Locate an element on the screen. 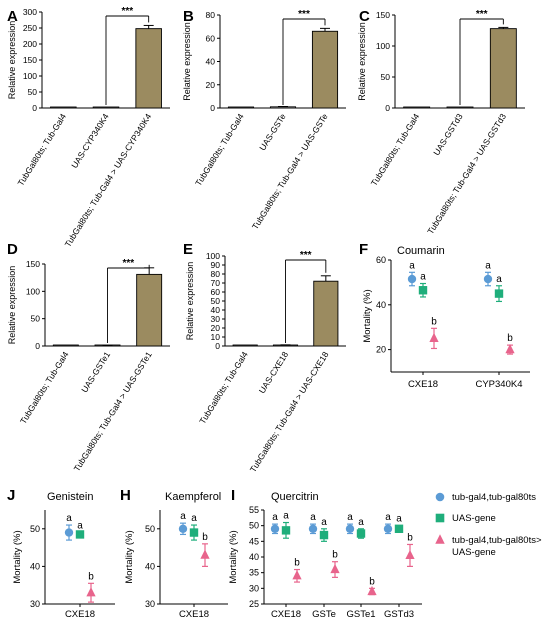 This screenshot has width=559, height=633. y-tick-label: 250 is located at coordinates (30, 28).